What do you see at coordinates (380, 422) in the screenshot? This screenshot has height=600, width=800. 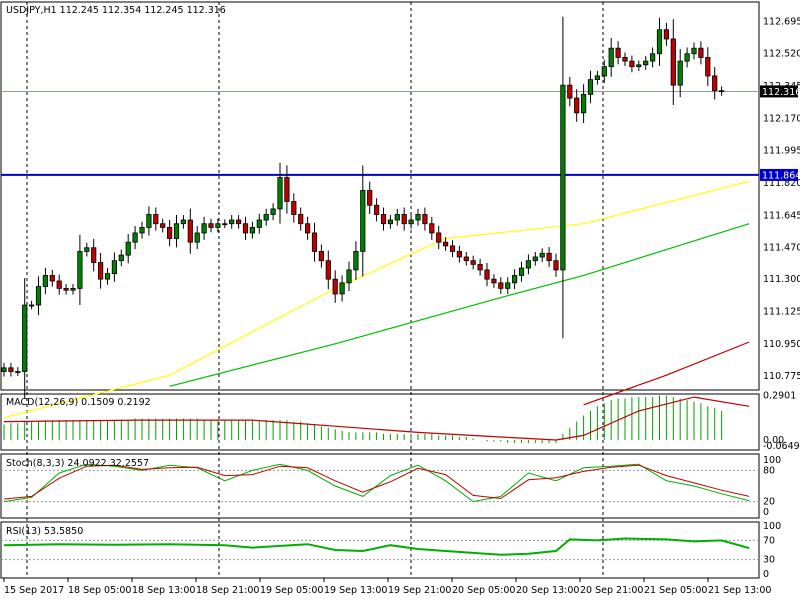 I see `macd-panel` at bounding box center [380, 422].